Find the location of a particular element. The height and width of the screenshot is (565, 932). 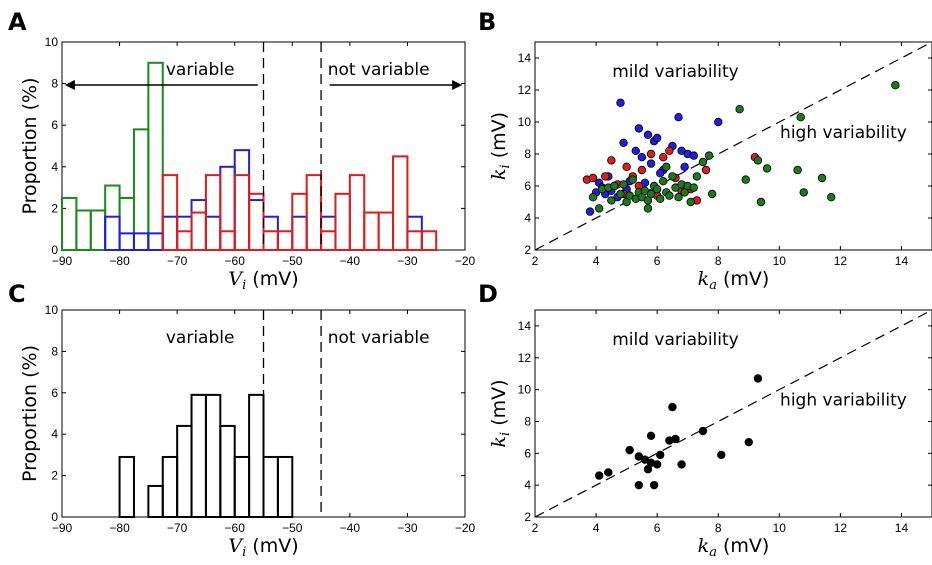

panel-letter-A: A is located at coordinates (17, 22).